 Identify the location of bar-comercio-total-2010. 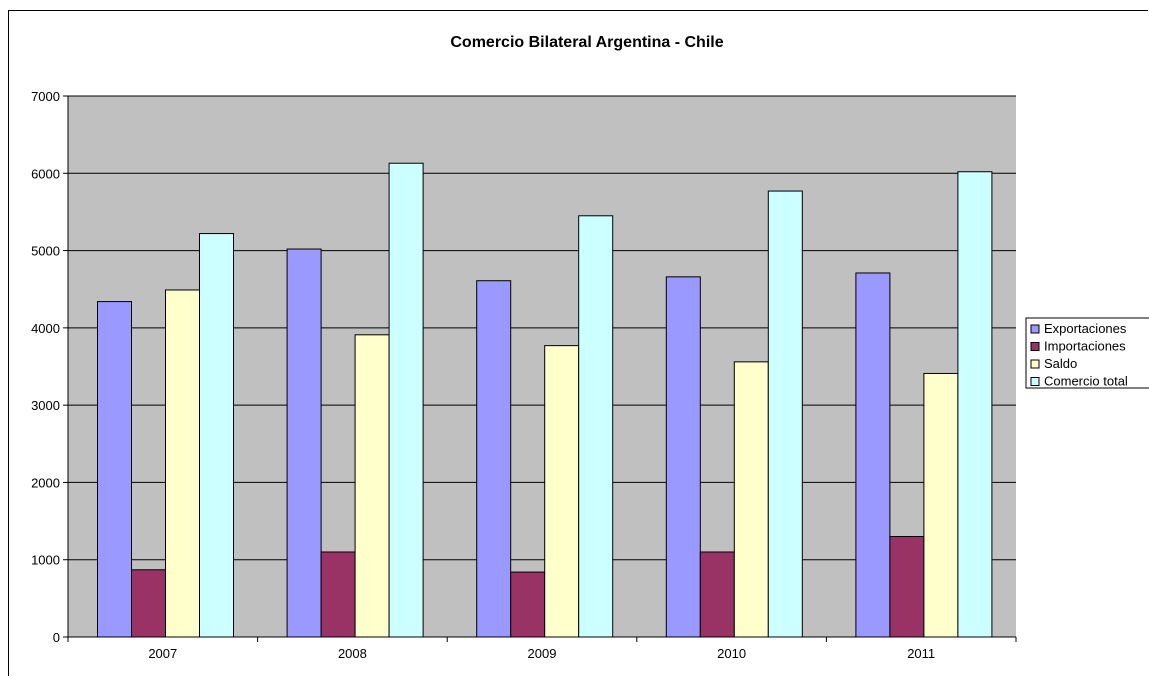
(785, 414).